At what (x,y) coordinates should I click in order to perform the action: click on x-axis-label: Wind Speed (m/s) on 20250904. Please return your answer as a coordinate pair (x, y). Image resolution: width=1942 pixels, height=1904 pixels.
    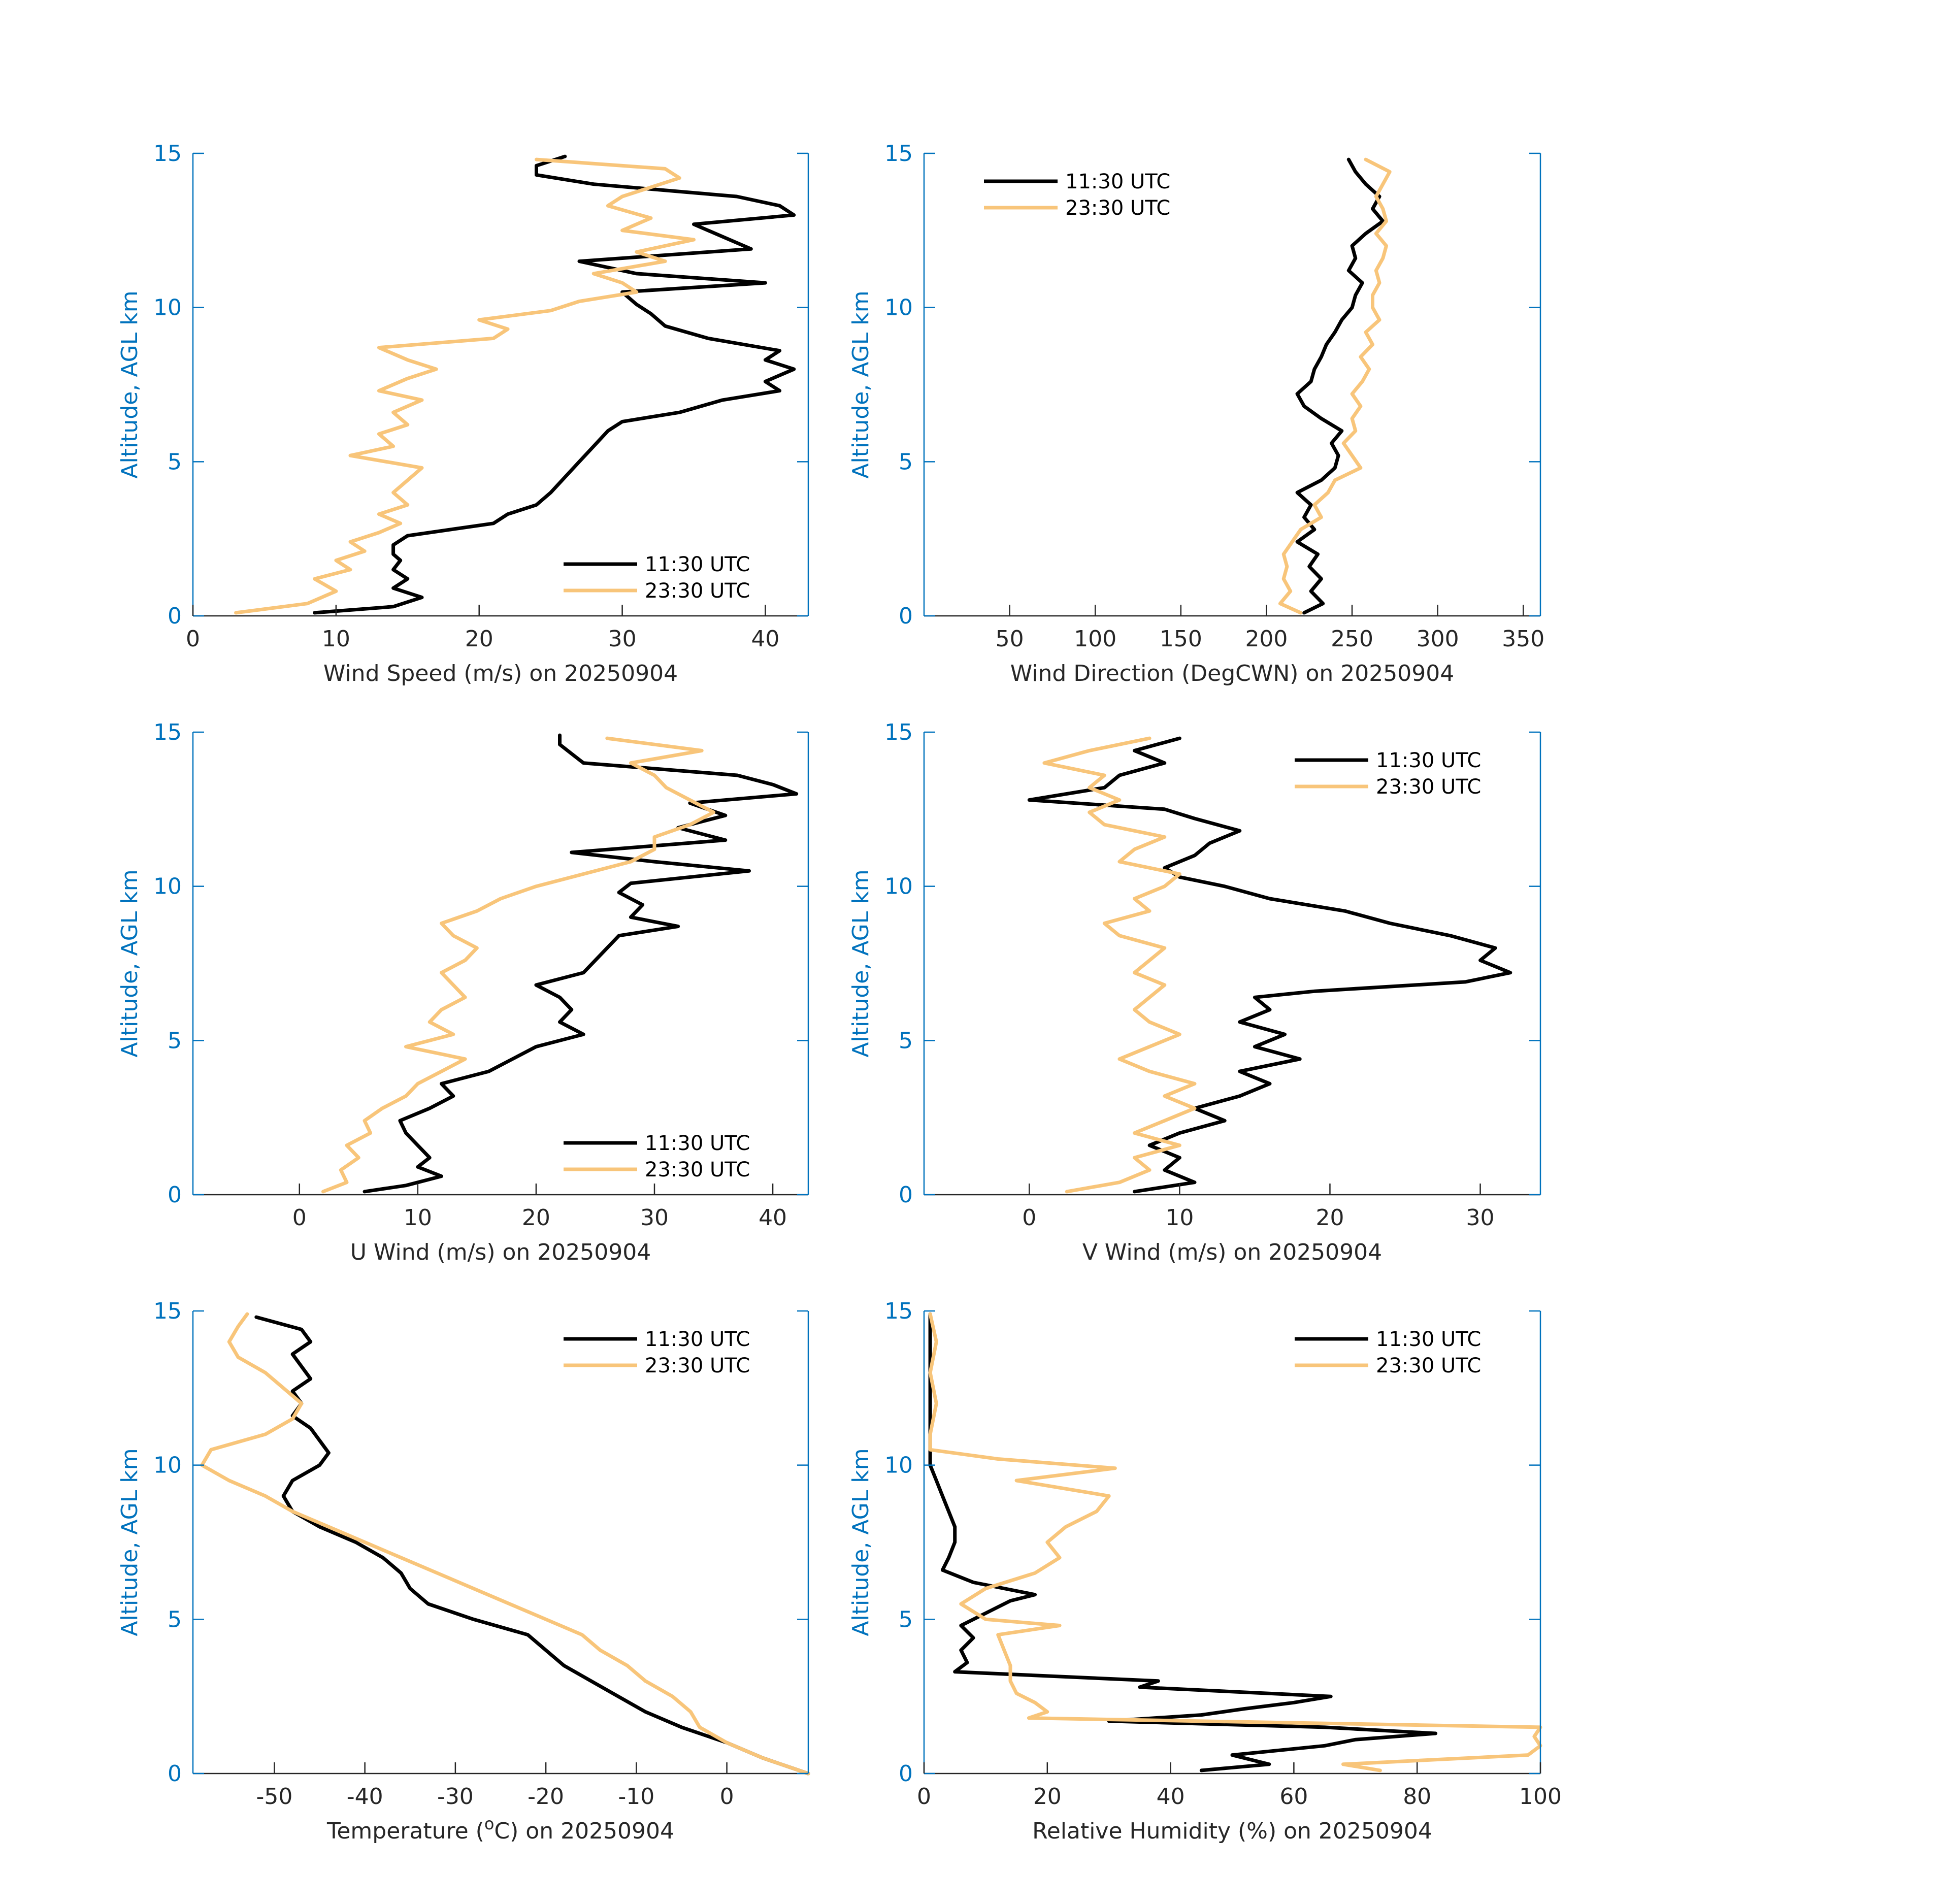
    Looking at the image, I should click on (500, 674).